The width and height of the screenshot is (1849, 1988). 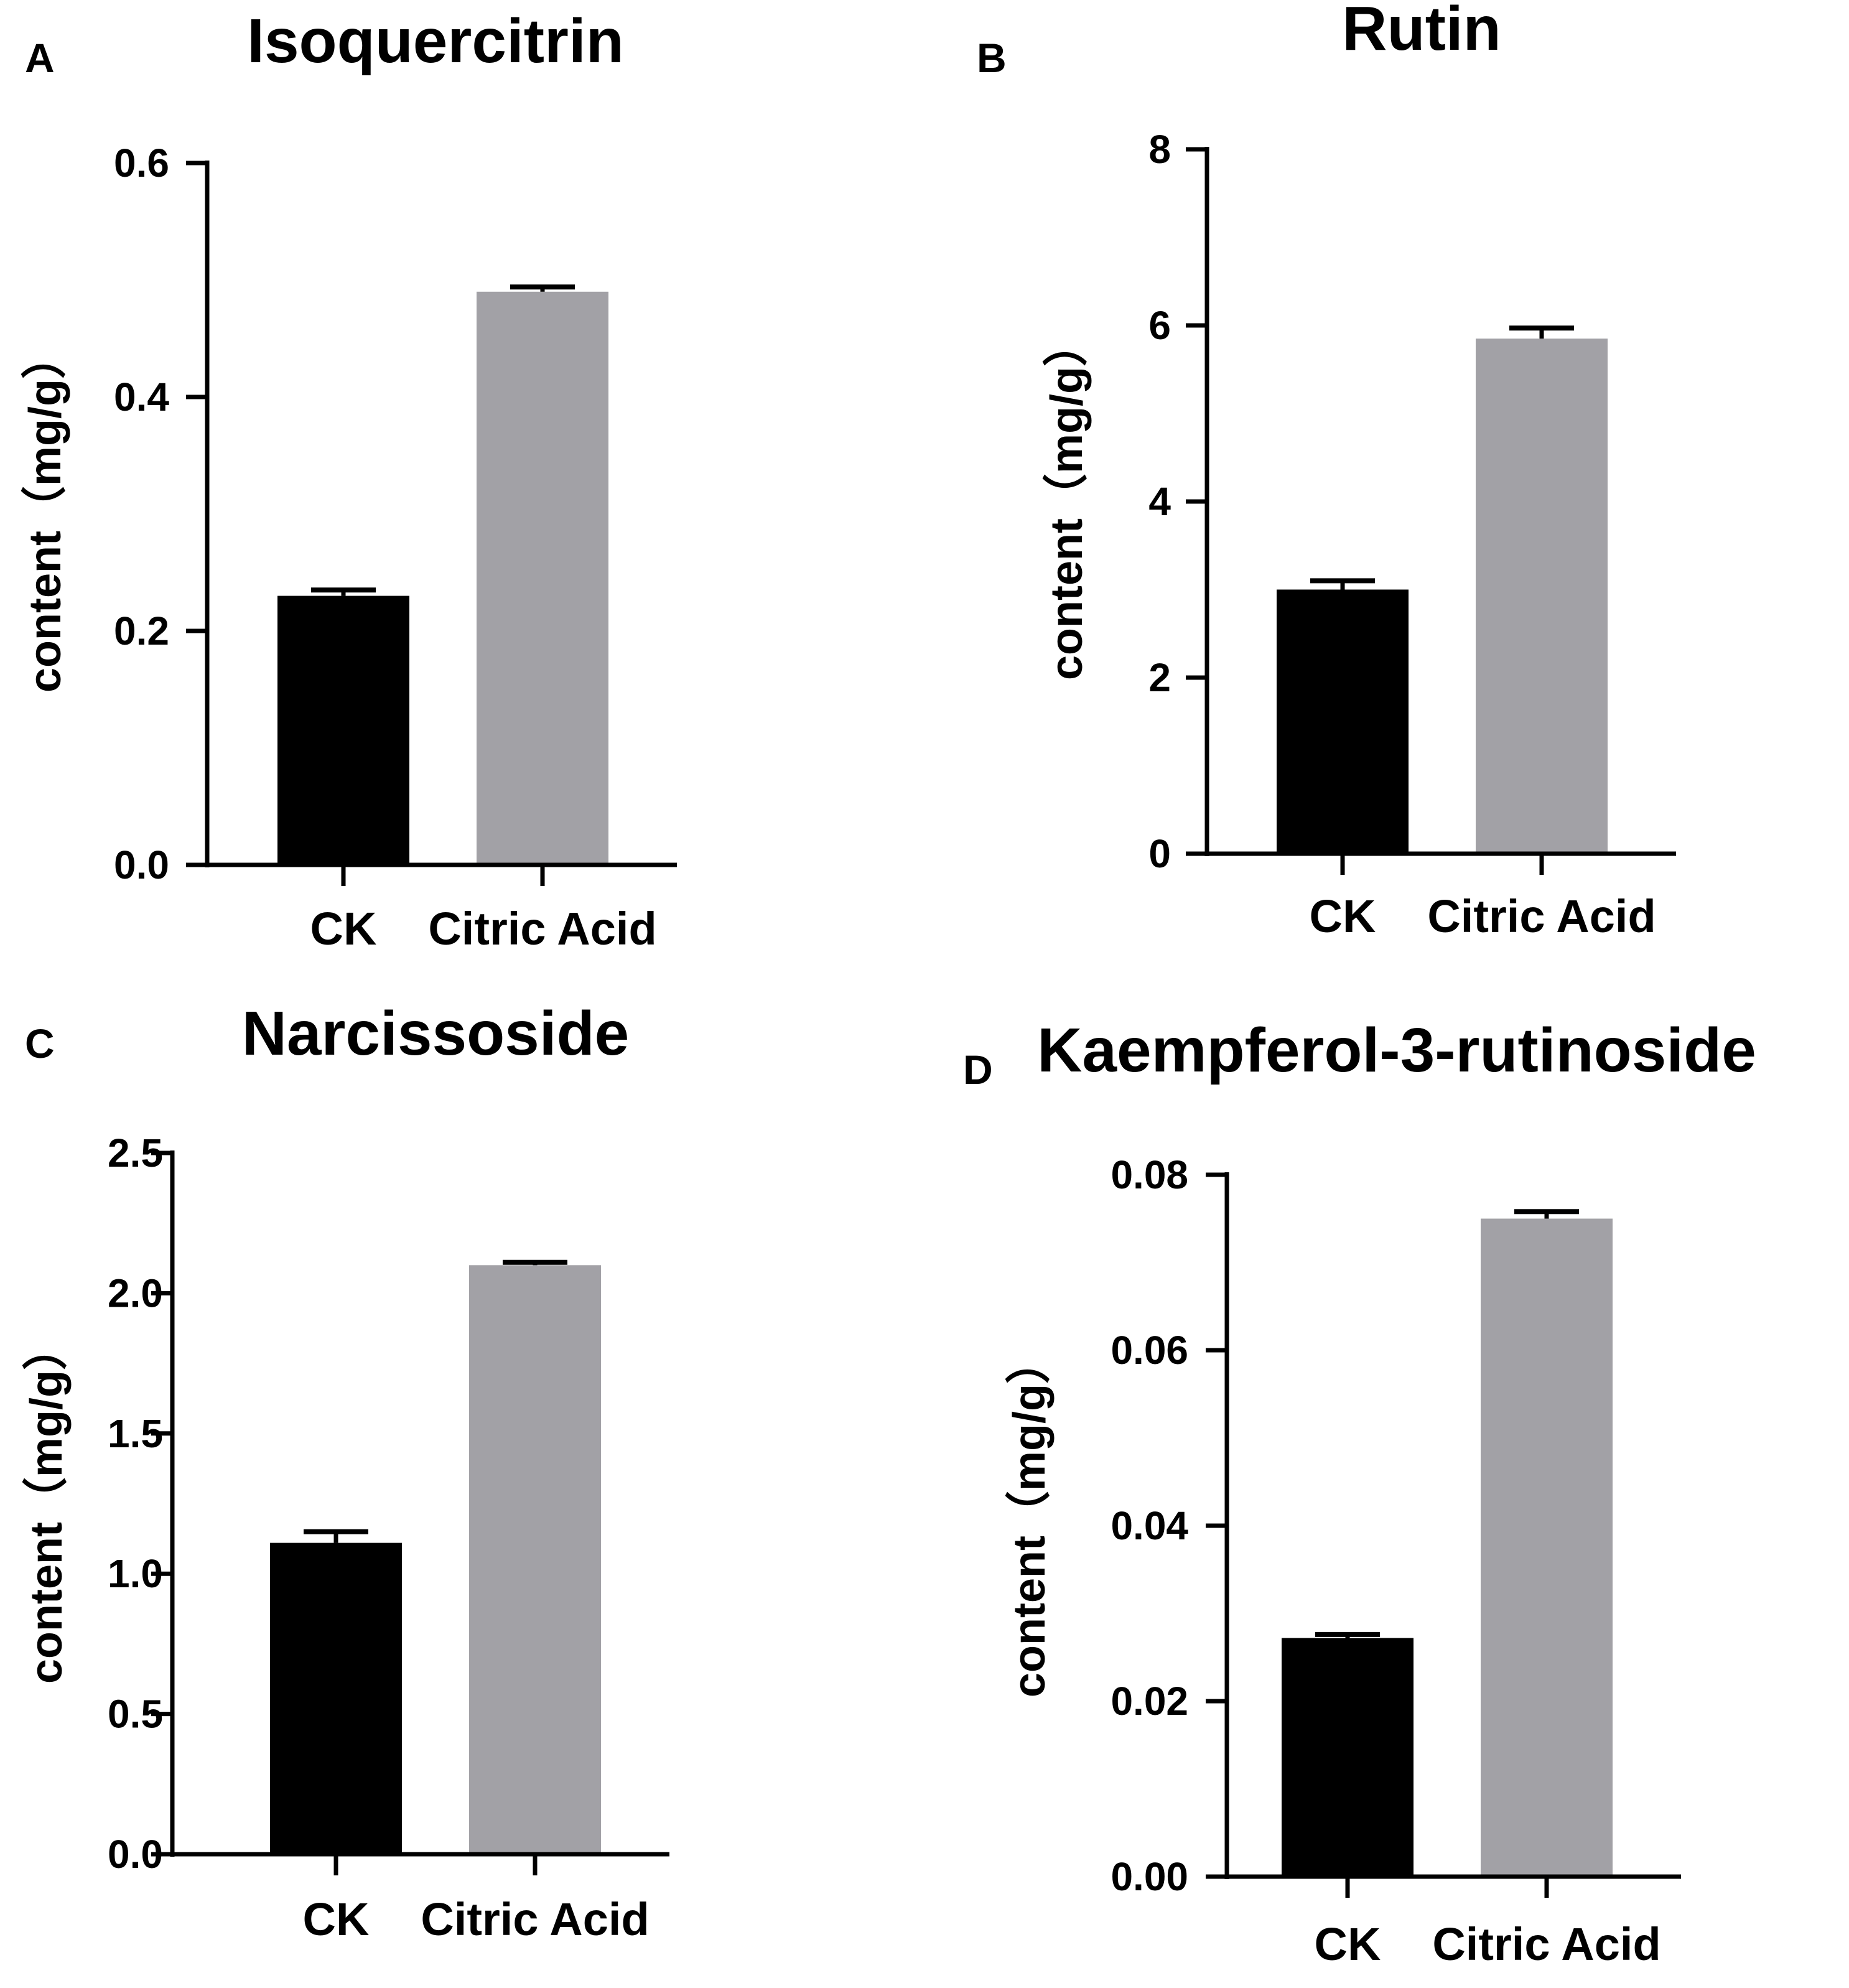 I want to click on chart-title: Kaempferol-3-rutinoside, so click(x=1396, y=1050).